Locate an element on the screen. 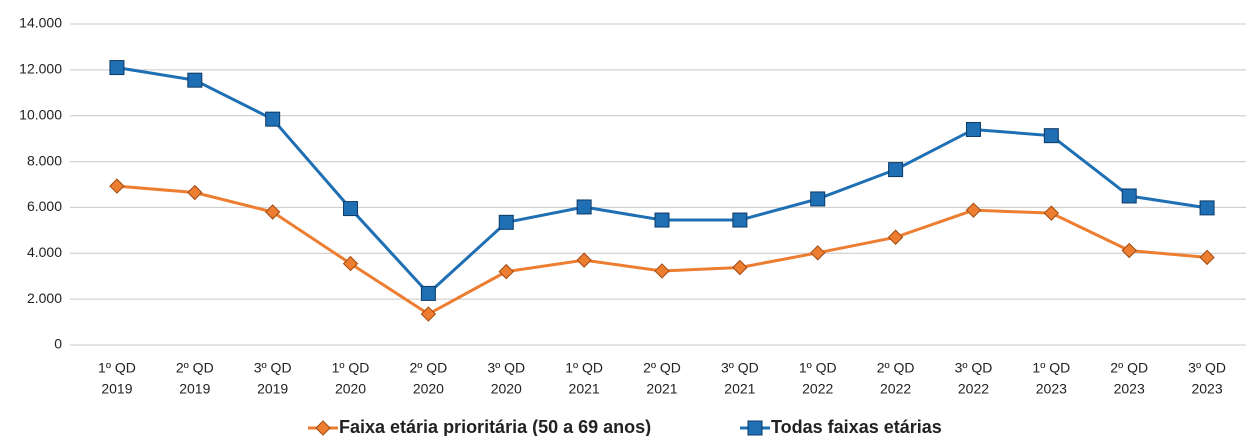  y-tick-label: 14.000 is located at coordinates (40, 23).